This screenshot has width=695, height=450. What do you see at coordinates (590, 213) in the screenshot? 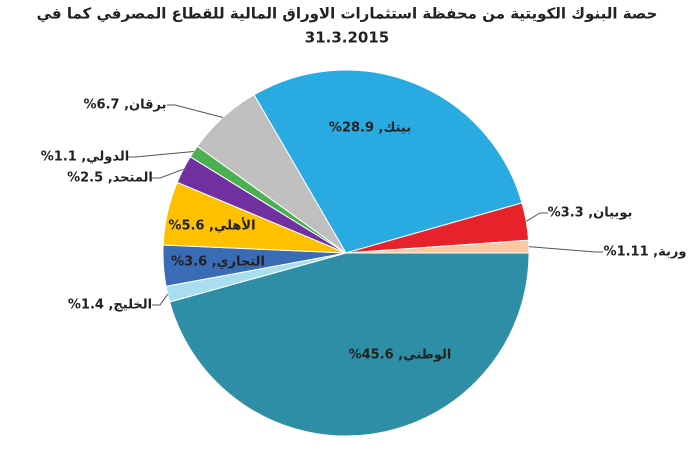
I see `data-label: بوبيان, 3.3%` at bounding box center [590, 213].